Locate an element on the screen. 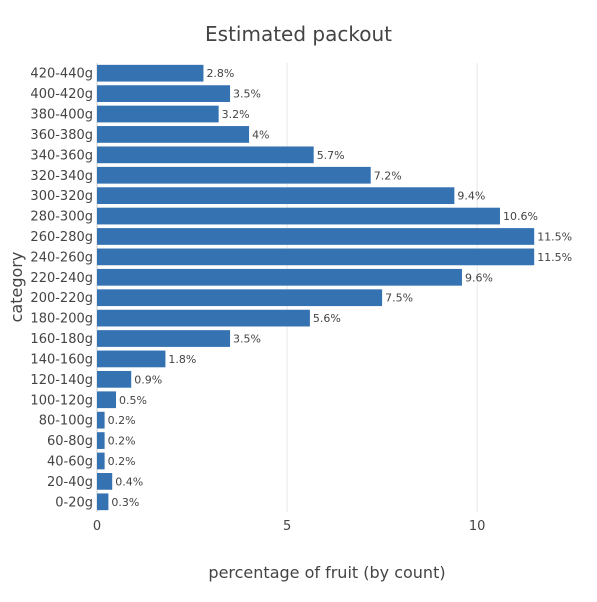 The image size is (597, 602). x-axis-title: percentage of fruit (by count) is located at coordinates (326, 572).